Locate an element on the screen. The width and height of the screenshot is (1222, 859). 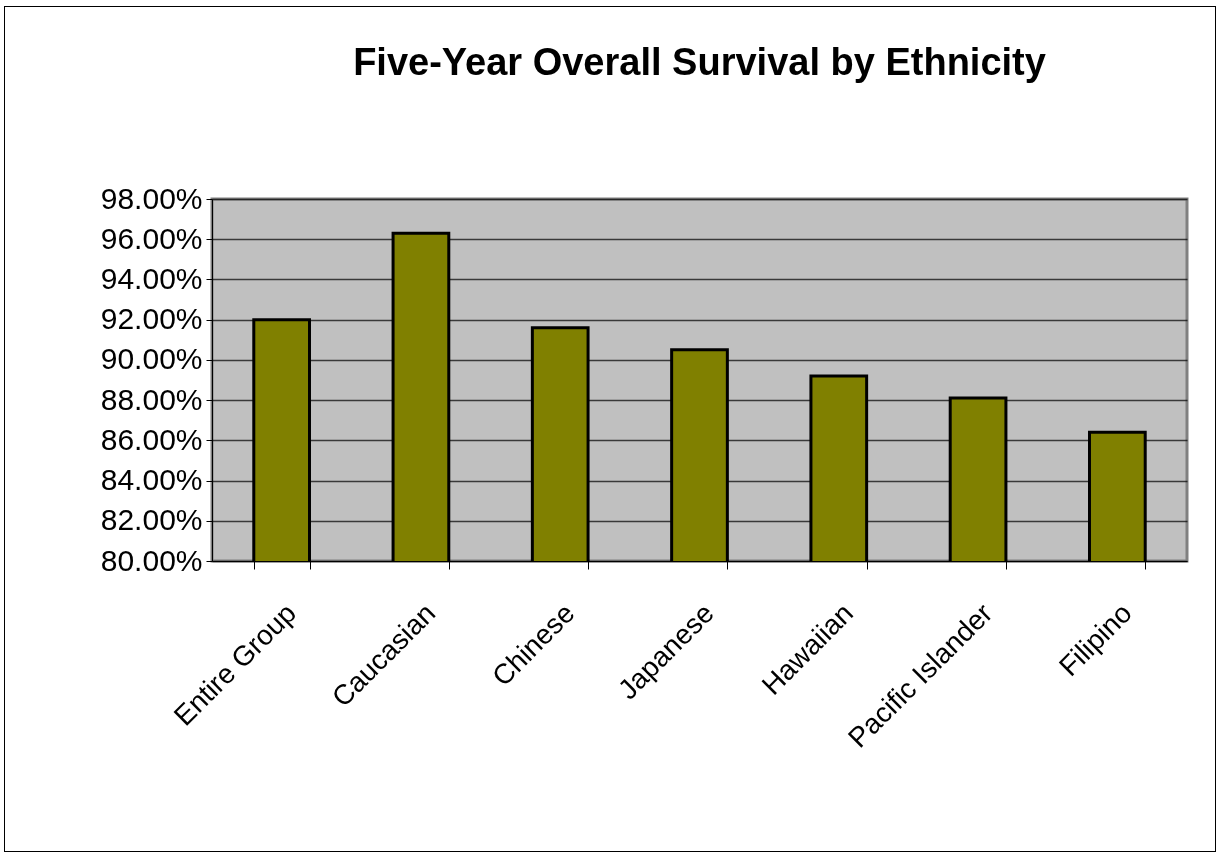
y-tick-label: 84.00% is located at coordinates (151, 480).